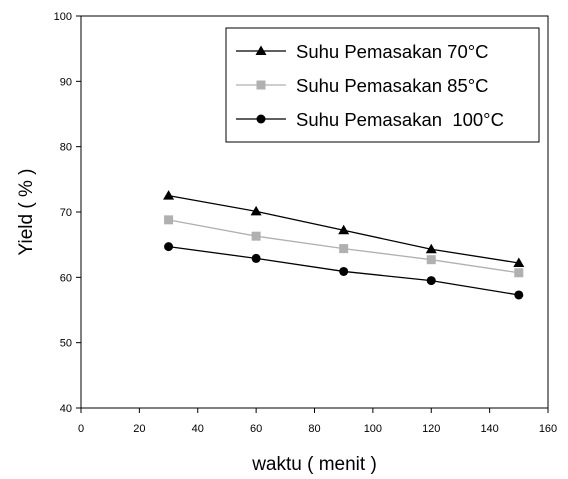  What do you see at coordinates (66, 148) in the screenshot?
I see `y-tick-label: 80` at bounding box center [66, 148].